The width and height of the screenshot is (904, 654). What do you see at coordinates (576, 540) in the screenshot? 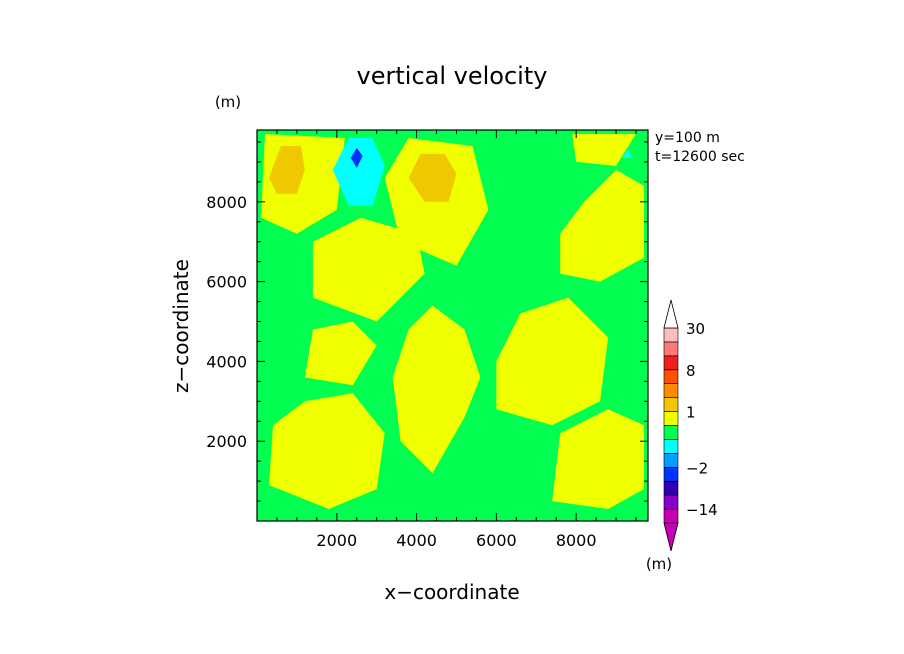
I see `x-tick-label: 8000` at bounding box center [576, 540].